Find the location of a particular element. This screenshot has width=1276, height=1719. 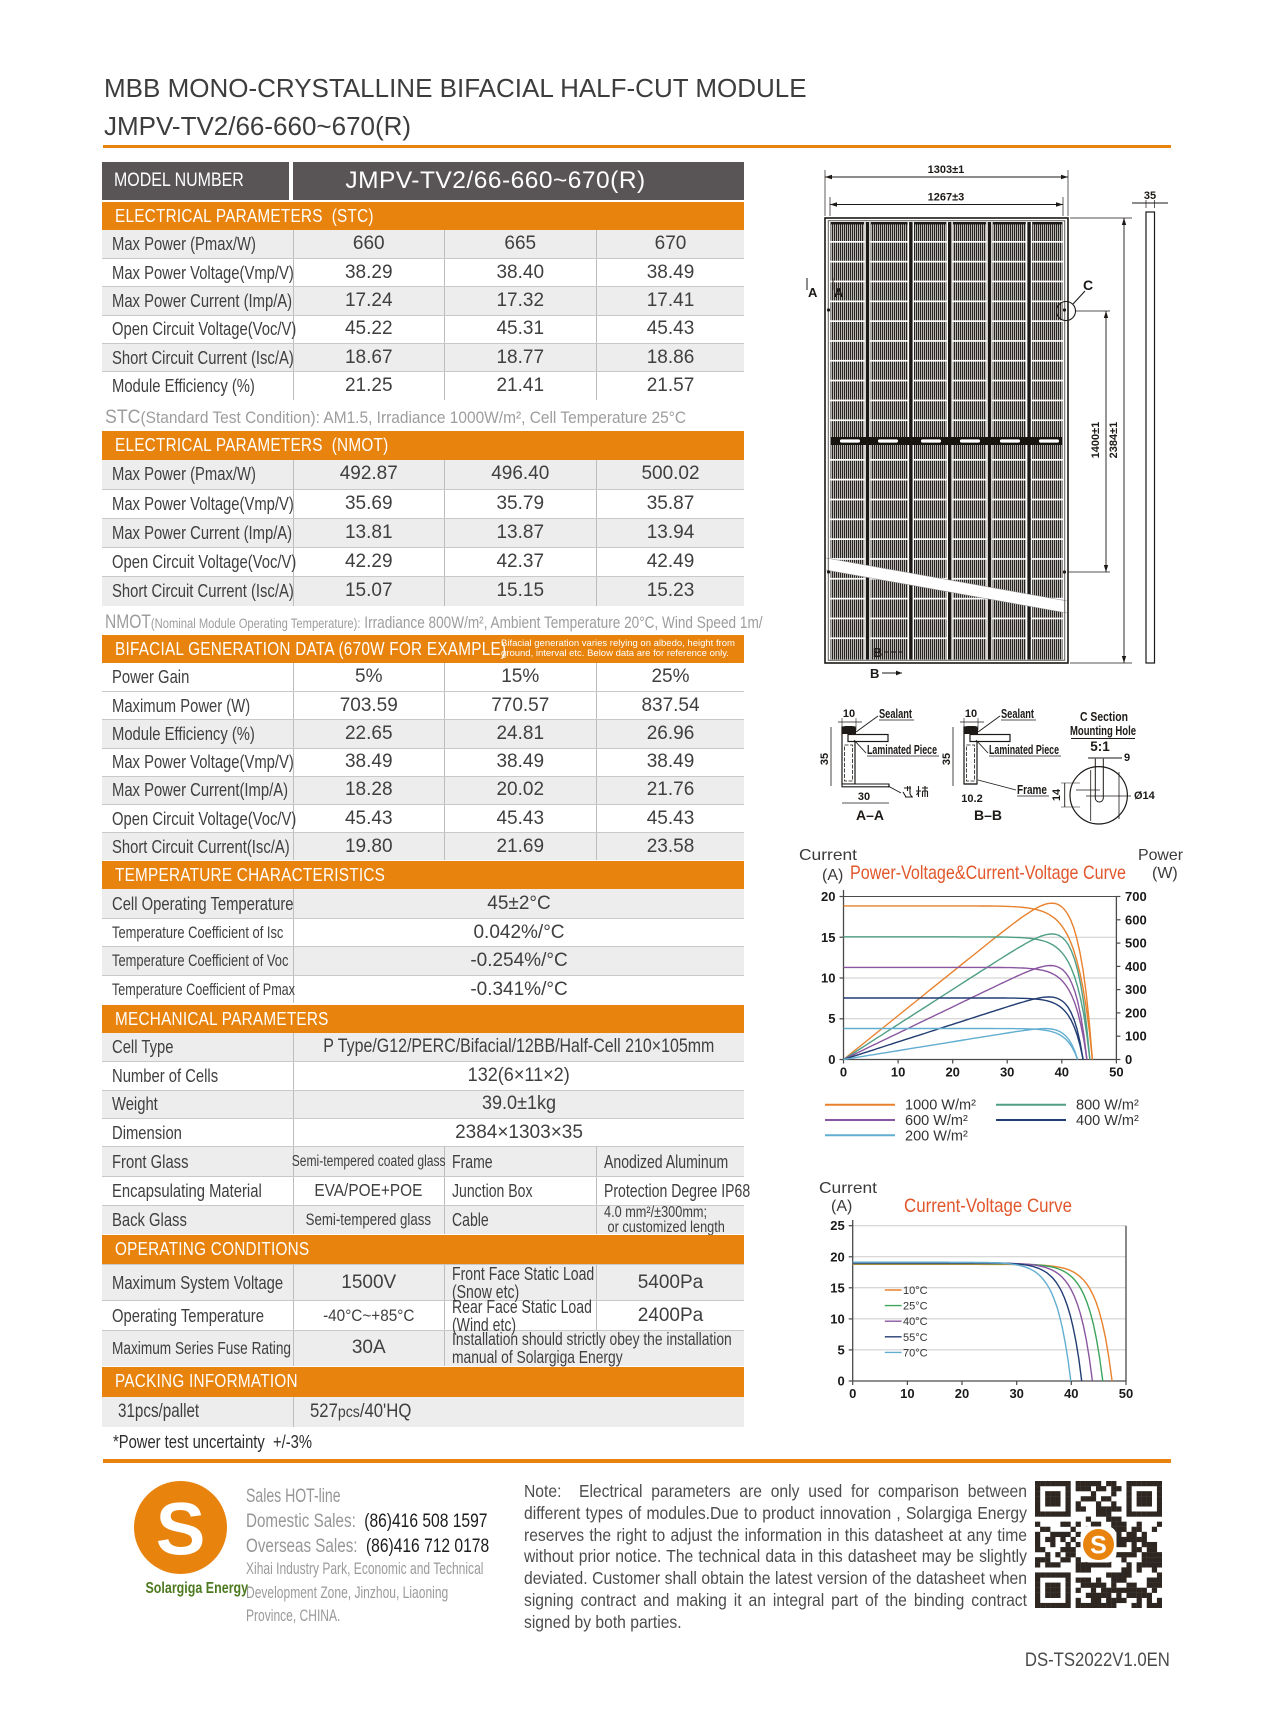

svg-text: B–B is located at coordinates (988, 815).